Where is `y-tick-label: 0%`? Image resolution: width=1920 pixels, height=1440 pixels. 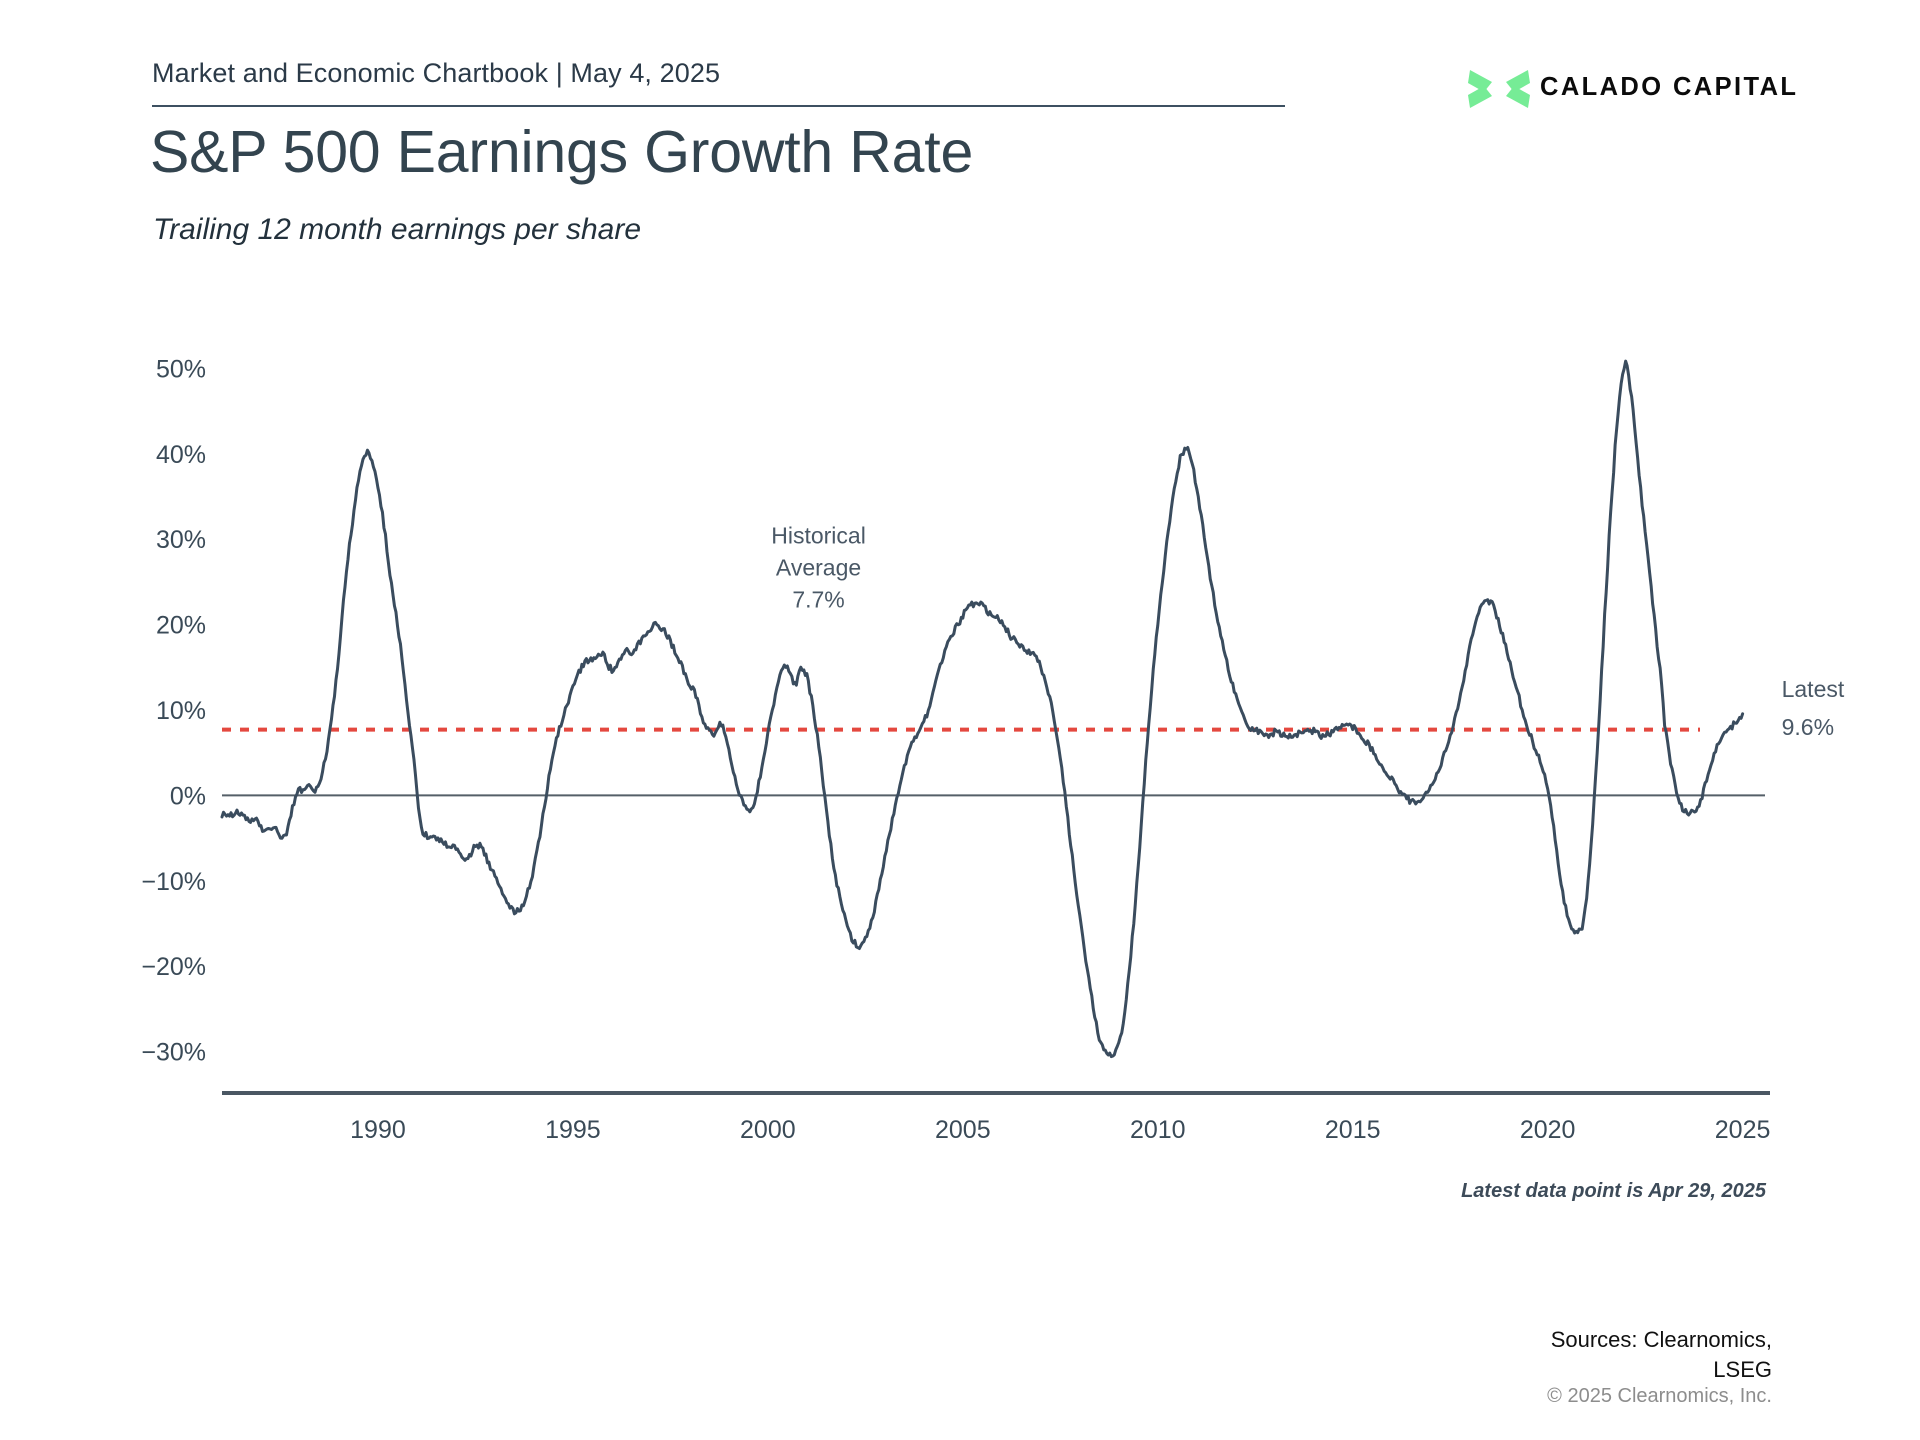
y-tick-label: 0% is located at coordinates (188, 796).